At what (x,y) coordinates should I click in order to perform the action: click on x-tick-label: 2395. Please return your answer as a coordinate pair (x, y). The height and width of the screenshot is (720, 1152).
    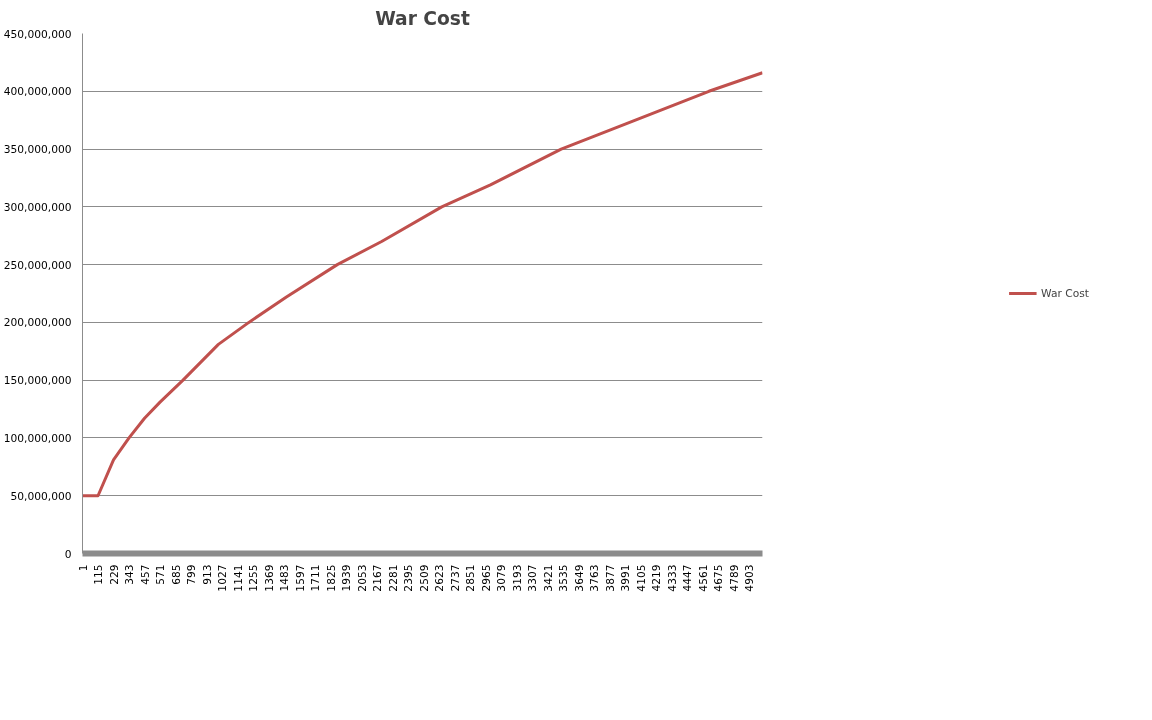
    Looking at the image, I should click on (409, 578).